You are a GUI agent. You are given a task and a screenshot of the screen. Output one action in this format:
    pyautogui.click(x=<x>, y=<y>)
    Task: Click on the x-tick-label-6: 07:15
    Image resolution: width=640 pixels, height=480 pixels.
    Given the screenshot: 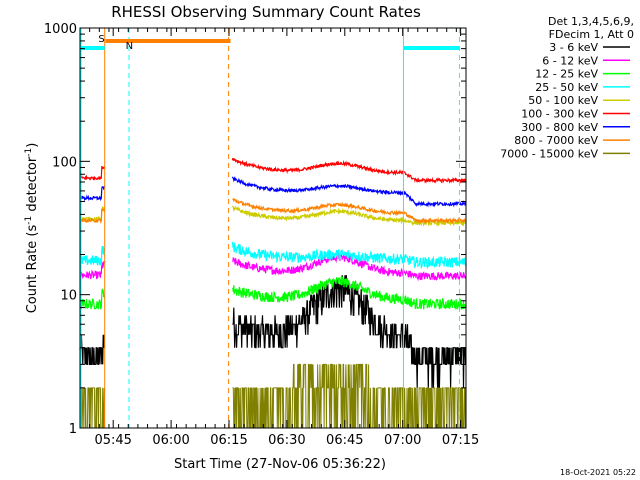 What is the action you would take?
    pyautogui.click(x=460, y=440)
    